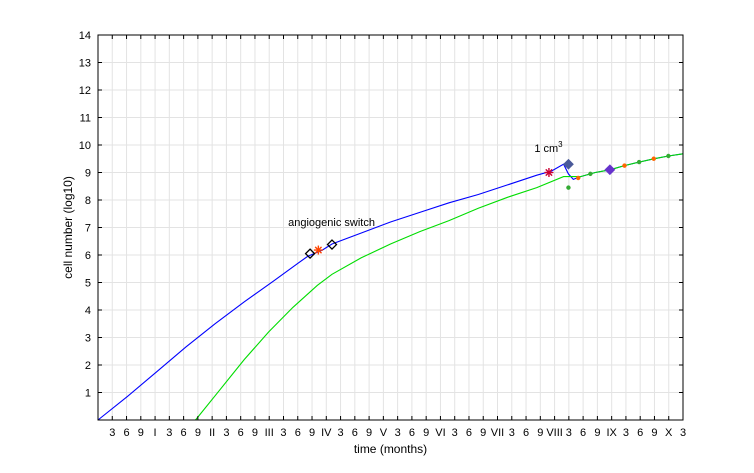  I want to click on y-tick-label: 9, so click(88, 174).